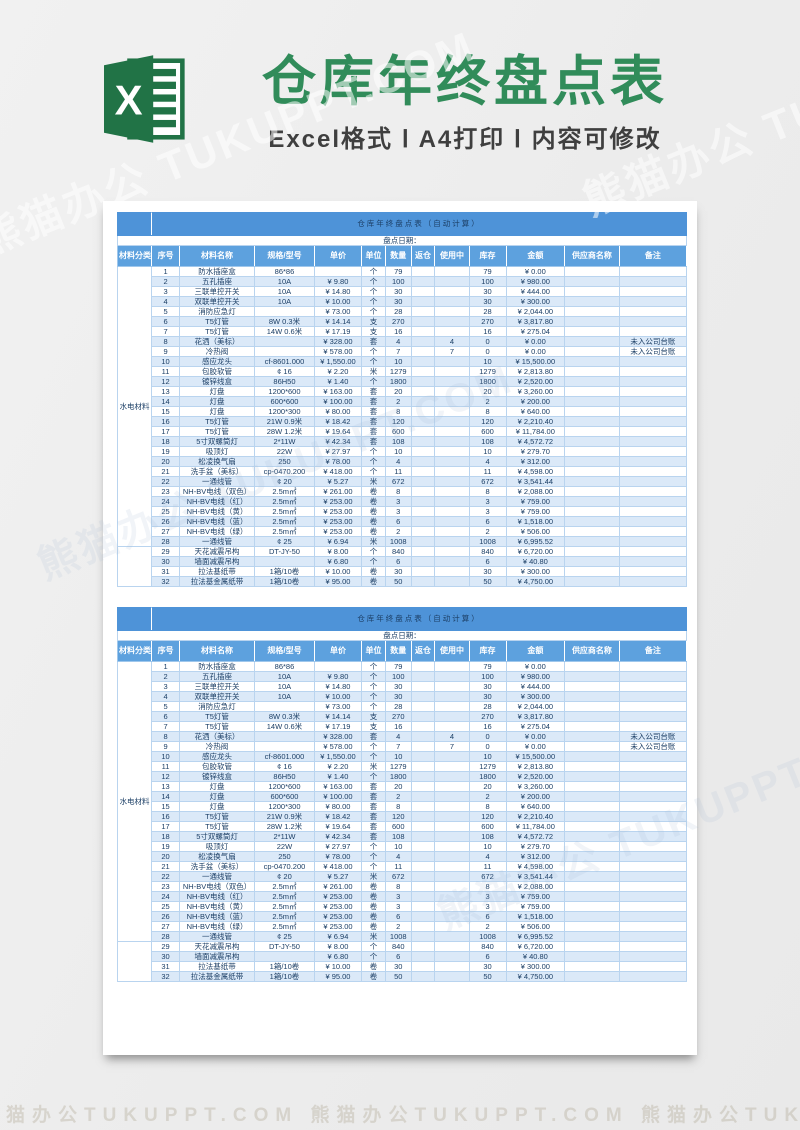 The height and width of the screenshot is (1130, 800). What do you see at coordinates (465, 103) in the screenshot?
I see `banner-text: 仓库年终盘点表 Excel格式 Ⅰ A4打印 Ⅰ 内容可修改` at bounding box center [465, 103].